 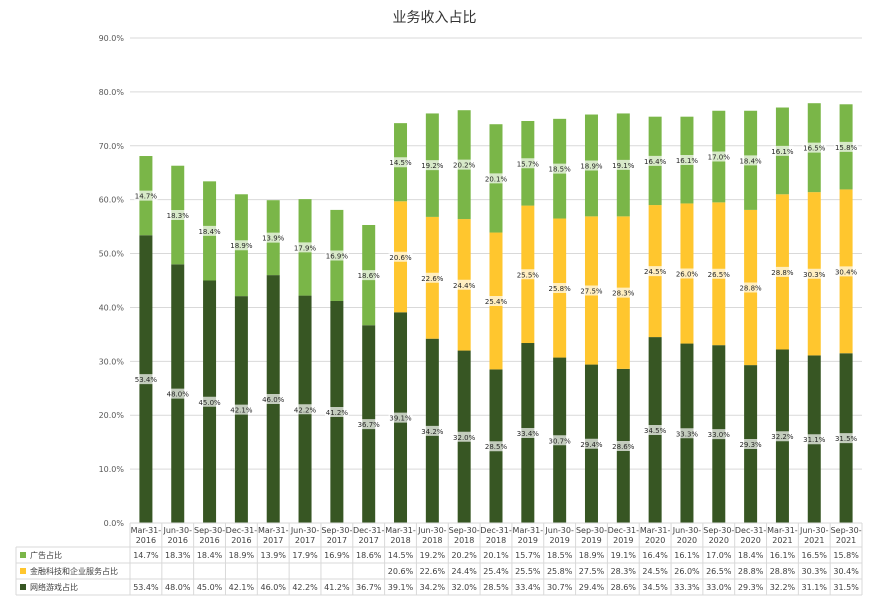 I want to click on data-label: 20.1%, so click(x=496, y=179).